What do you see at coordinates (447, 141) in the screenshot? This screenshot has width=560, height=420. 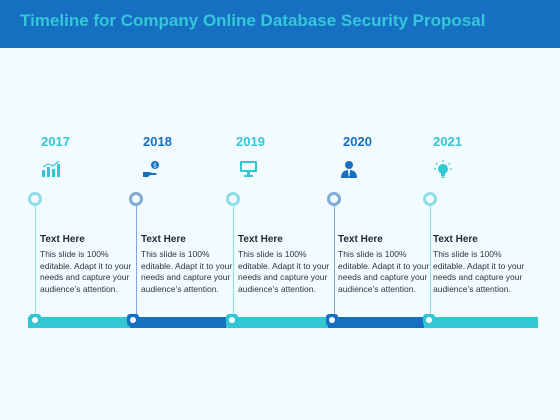 I see `milestone-year: 2021` at bounding box center [447, 141].